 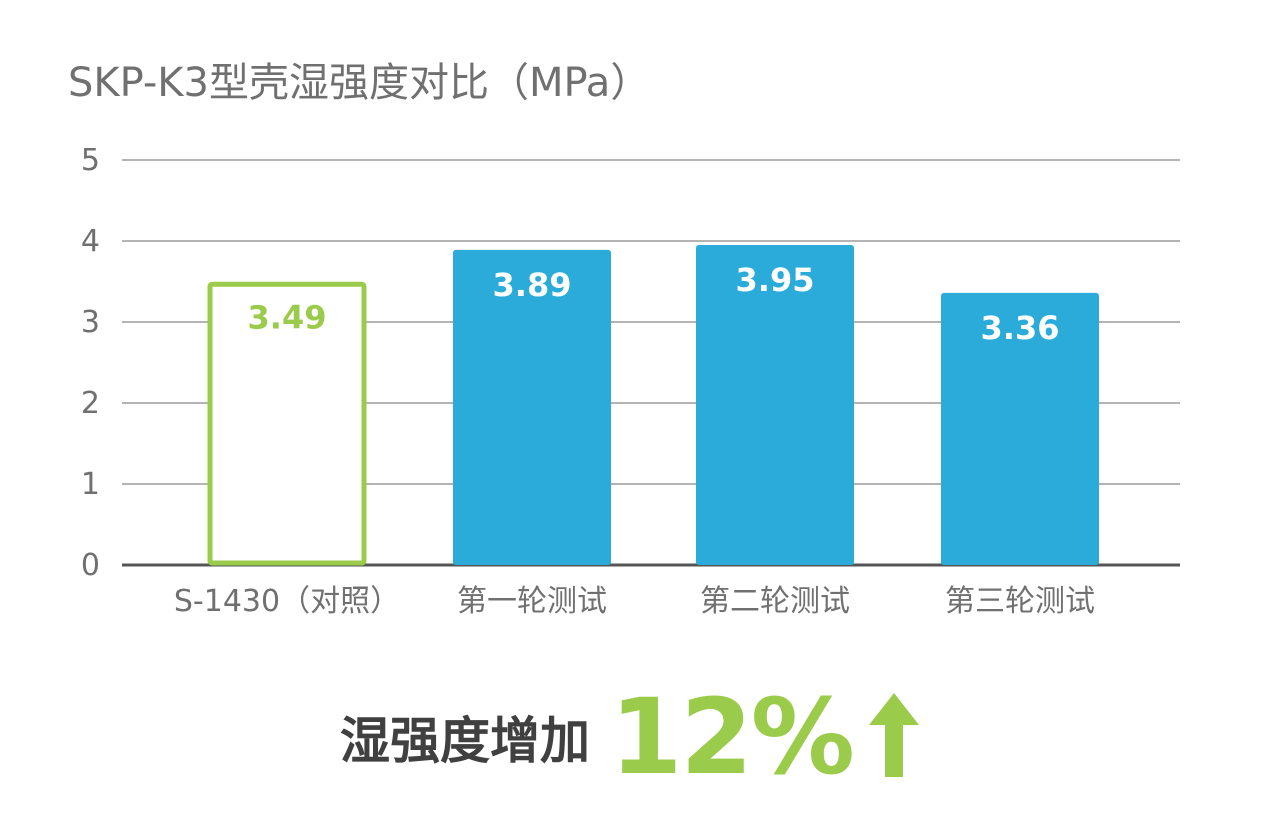 What do you see at coordinates (90, 322) in the screenshot?
I see `y-tick-label: 3` at bounding box center [90, 322].